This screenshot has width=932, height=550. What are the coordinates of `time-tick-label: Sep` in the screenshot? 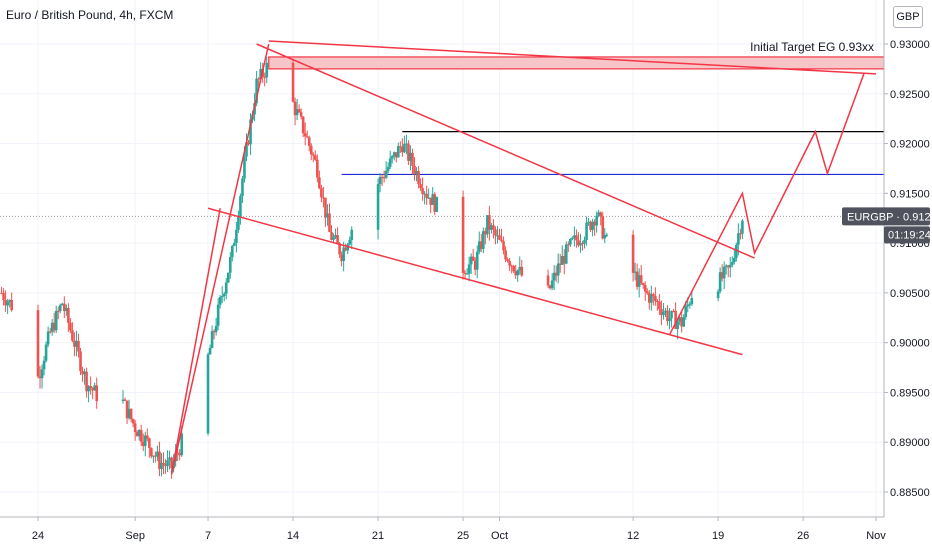 It's located at (135, 536).